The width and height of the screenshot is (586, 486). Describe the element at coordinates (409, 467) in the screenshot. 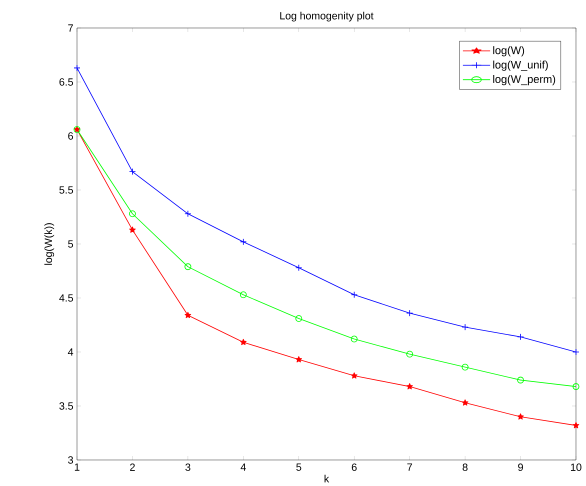

I see `x-tick-label: 7` at that location.